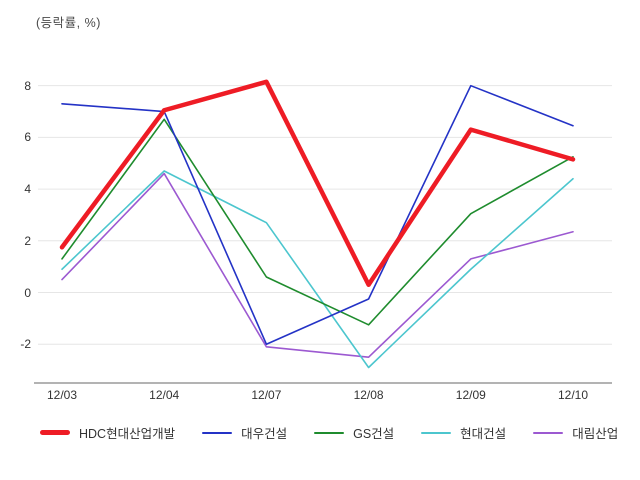 The width and height of the screenshot is (640, 480). What do you see at coordinates (573, 395) in the screenshot?
I see `x-label-12-10: 12/10` at bounding box center [573, 395].